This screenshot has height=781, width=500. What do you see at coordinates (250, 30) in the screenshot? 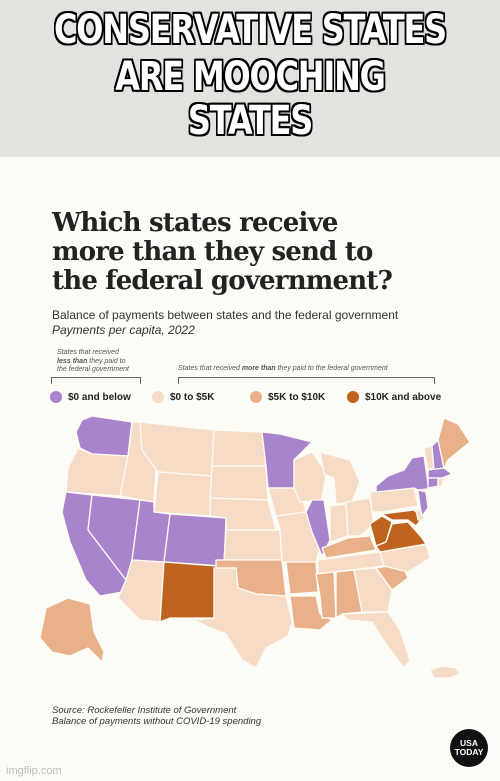
I see `meme-caption-line-1: CONSERVATIVE STATES` at bounding box center [250, 30].